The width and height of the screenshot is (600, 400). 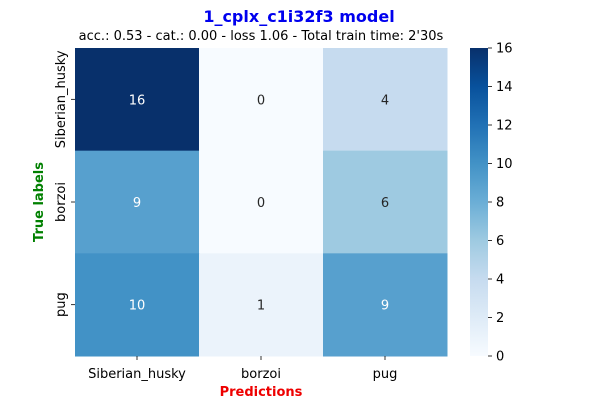 What do you see at coordinates (479, 202) in the screenshot?
I see `colorbar` at bounding box center [479, 202].